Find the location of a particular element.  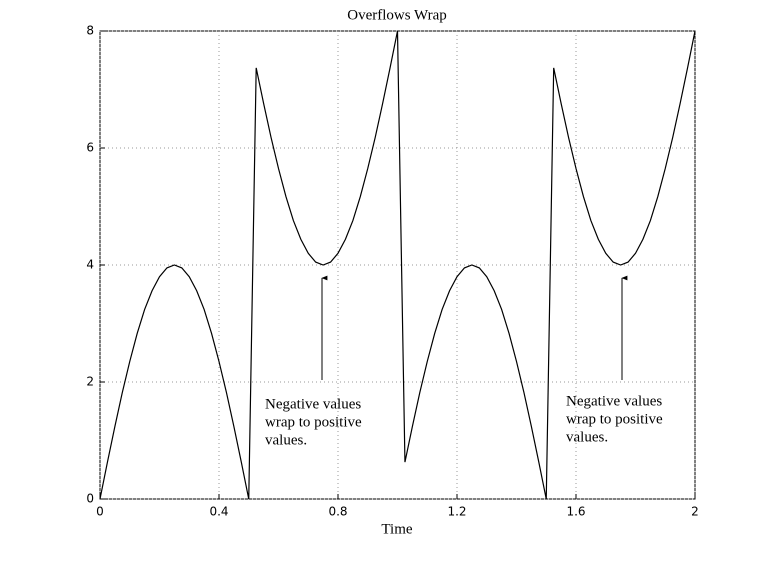

y-tick-label: 0 is located at coordinates (90, 499).